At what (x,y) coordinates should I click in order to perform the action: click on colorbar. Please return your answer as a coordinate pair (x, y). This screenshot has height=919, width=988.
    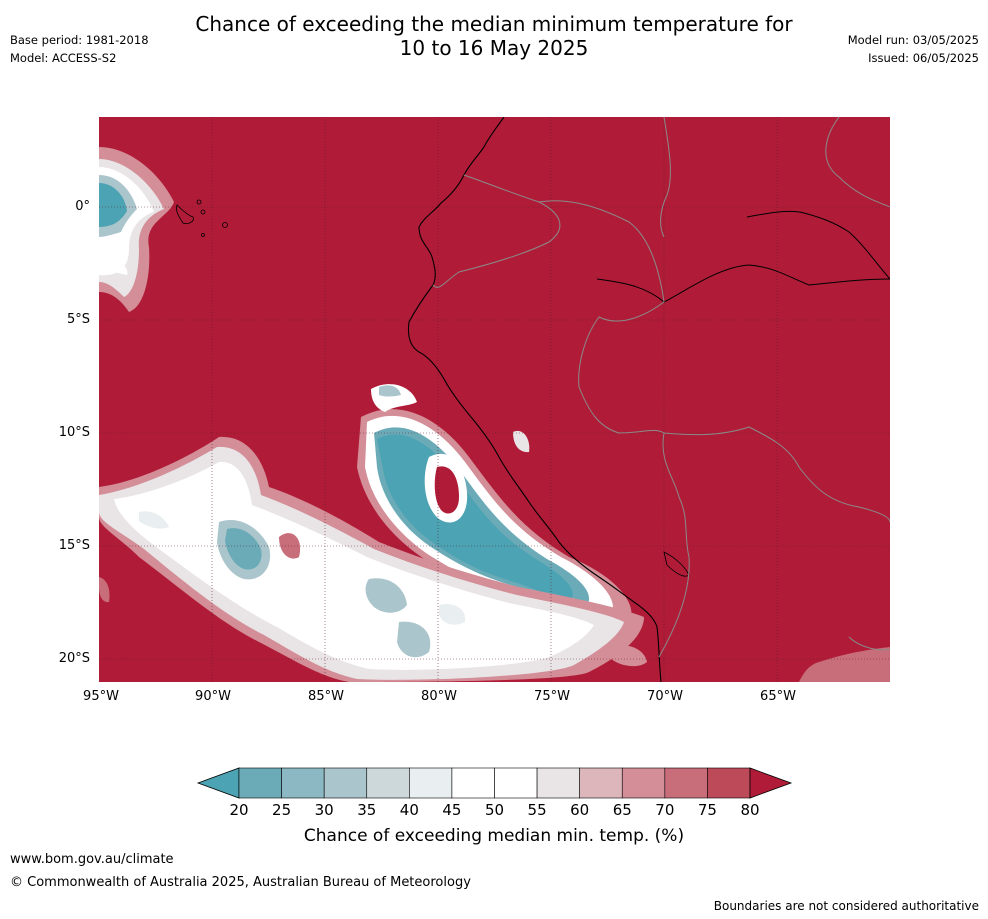
    Looking at the image, I should click on (494, 783).